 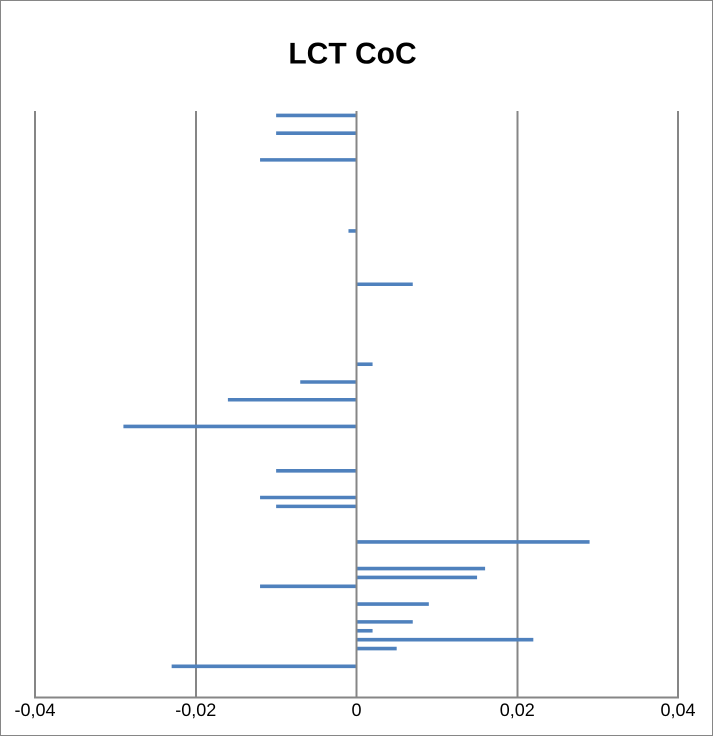 What do you see at coordinates (356, 710) in the screenshot?
I see `x-tick-label: 0` at bounding box center [356, 710].